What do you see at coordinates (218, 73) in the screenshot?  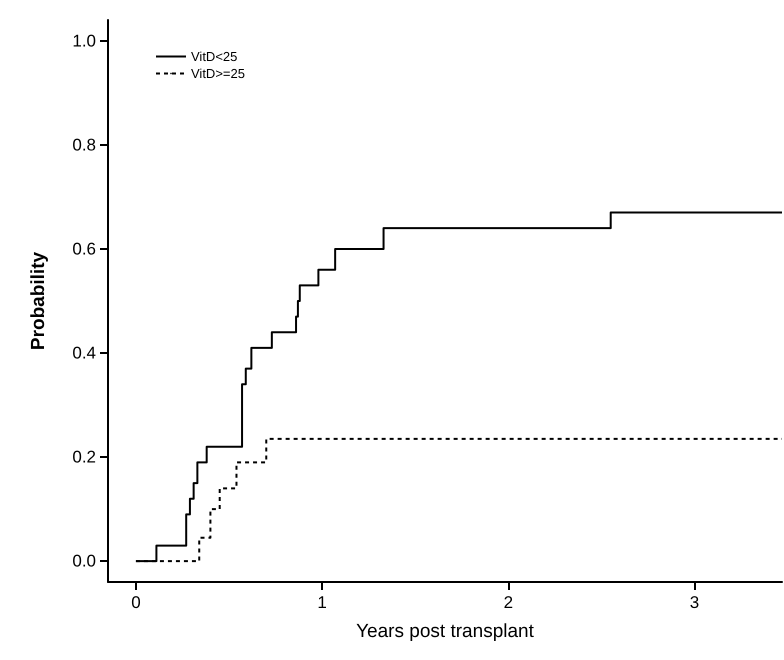 I see `legend-label: VitD>=25` at bounding box center [218, 73].